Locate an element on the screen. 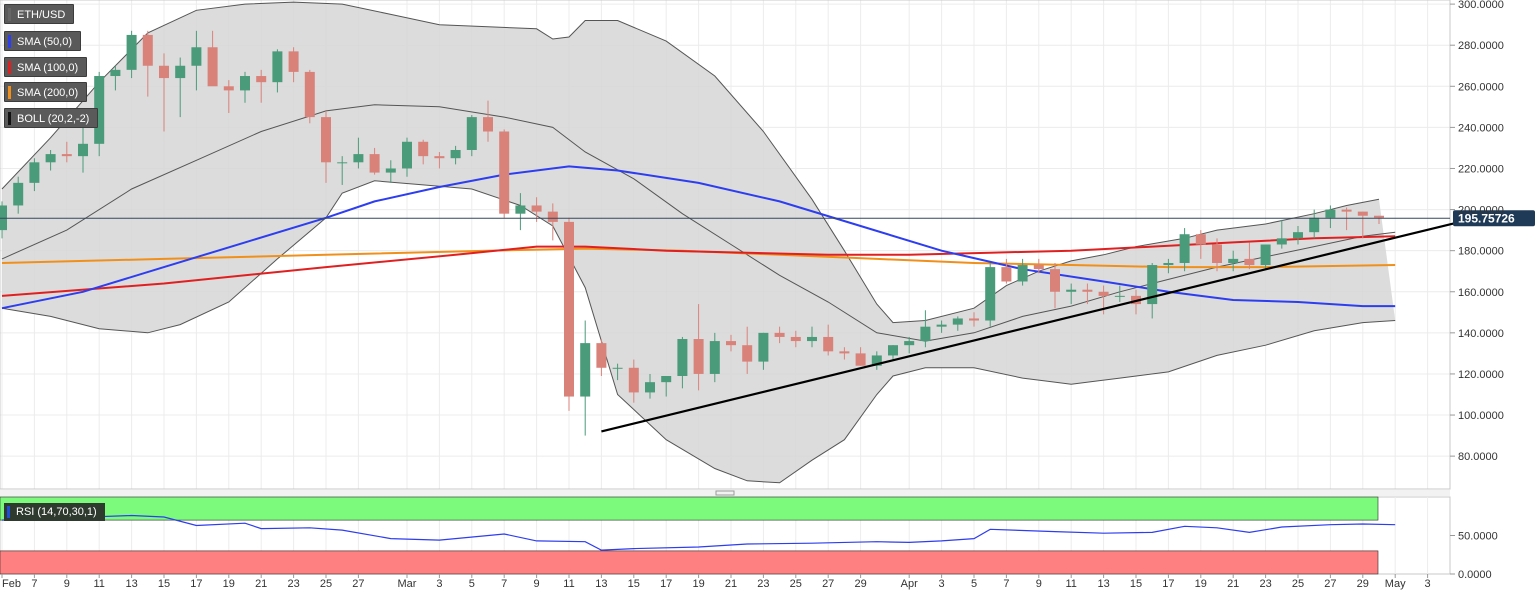 This screenshot has height=596, width=1536. legend-label: SMA (200,0) is located at coordinates (48, 93).